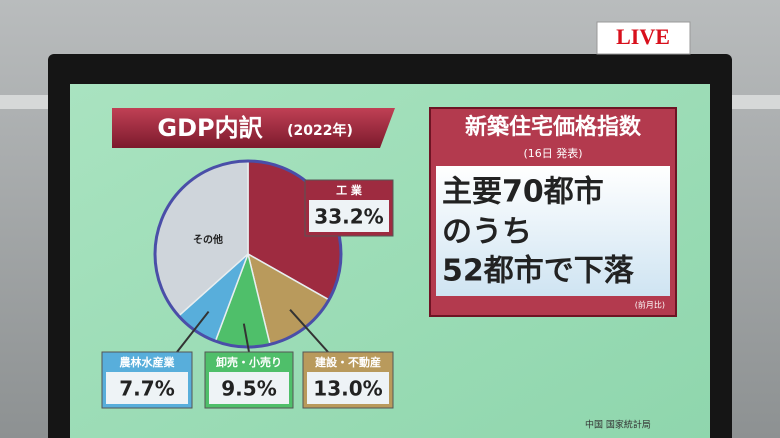  What do you see at coordinates (349, 190) in the screenshot?
I see `label-category: 工 業` at bounding box center [349, 190].